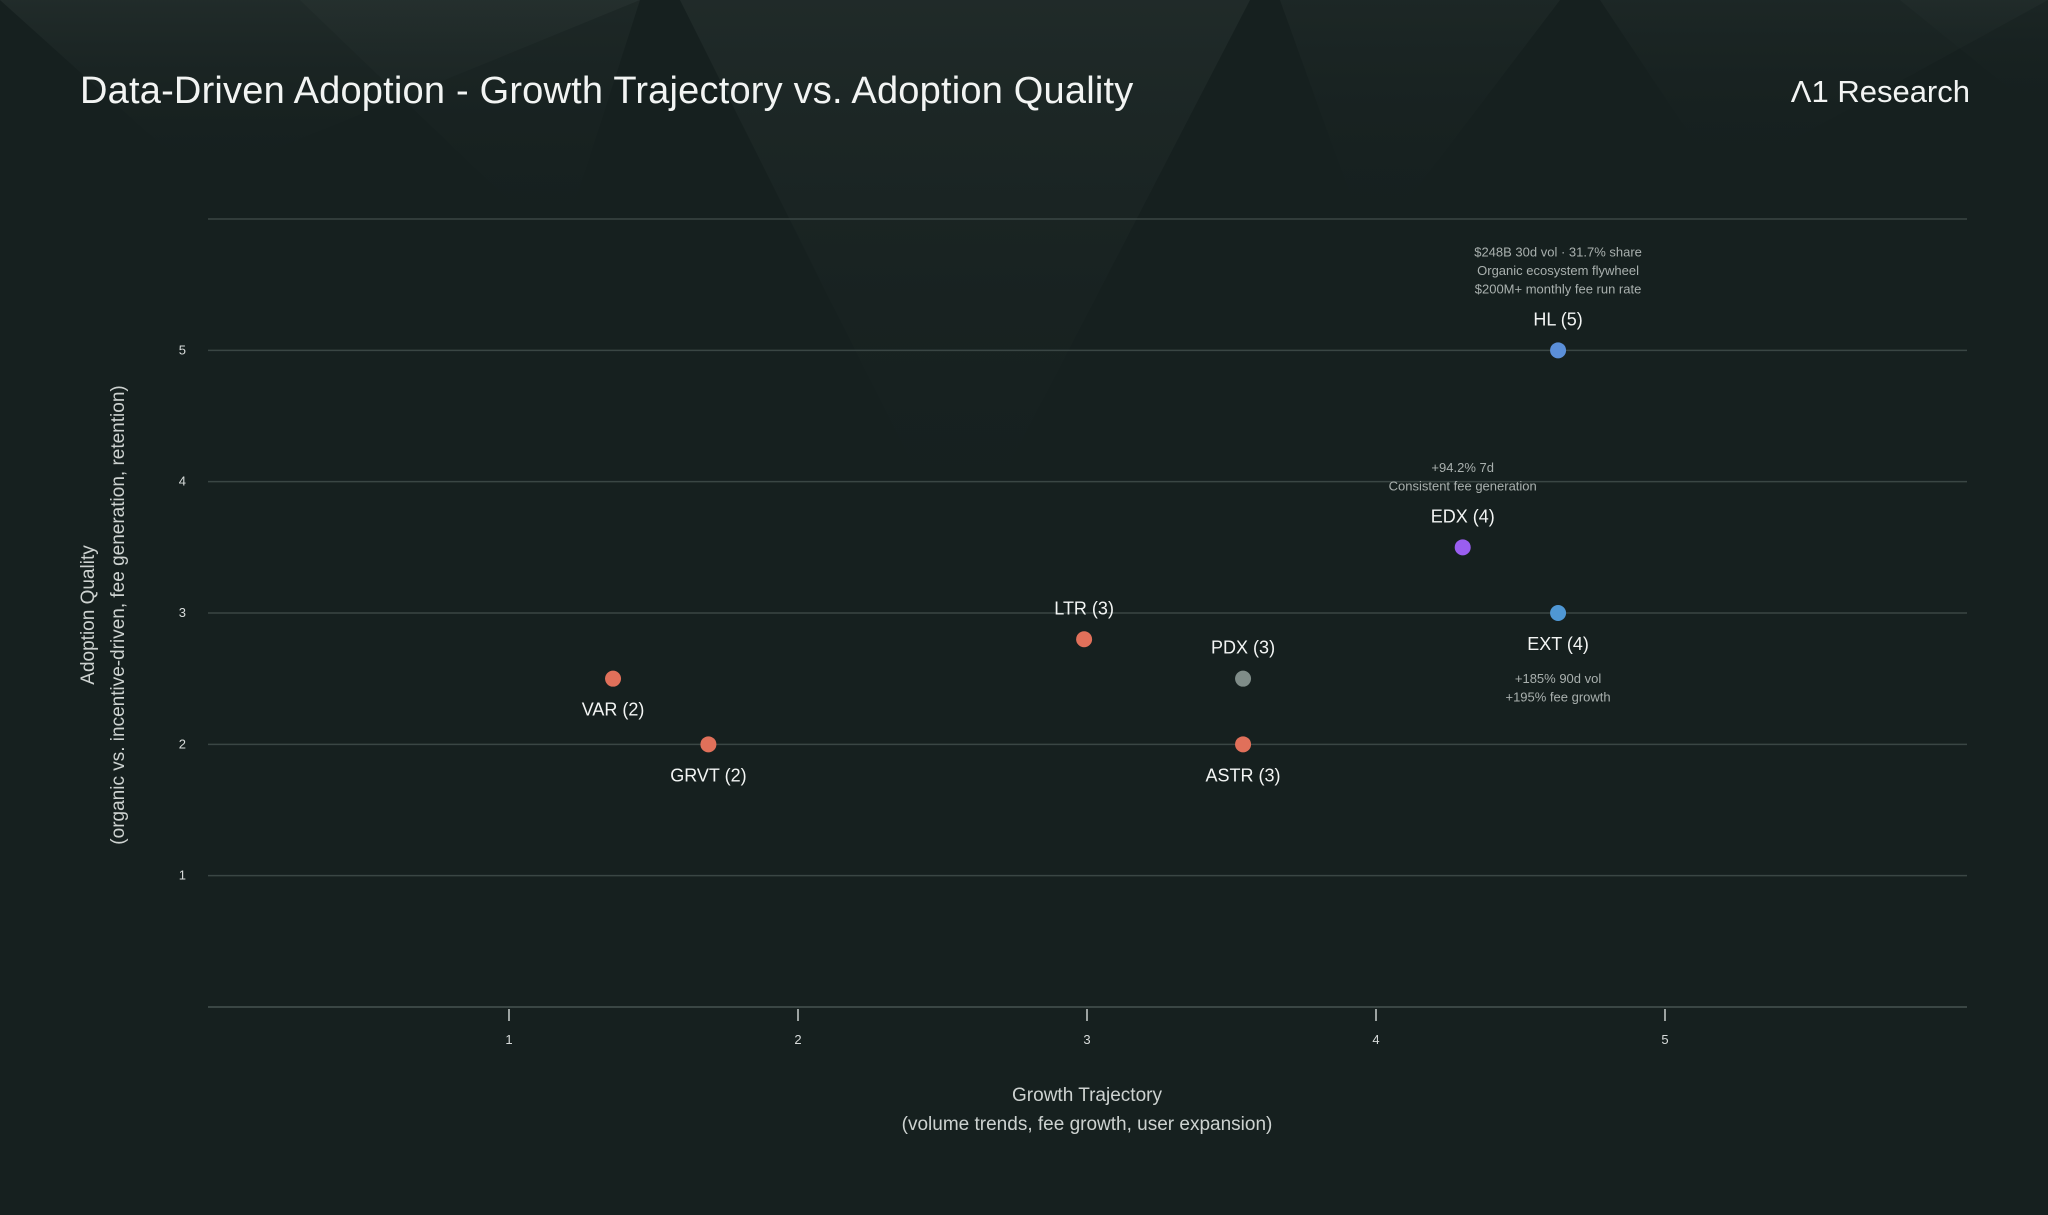 The image size is (2048, 1215). Describe the element at coordinates (1558, 288) in the screenshot. I see `point-annotation: $200M+ monthly fee run rate` at that location.